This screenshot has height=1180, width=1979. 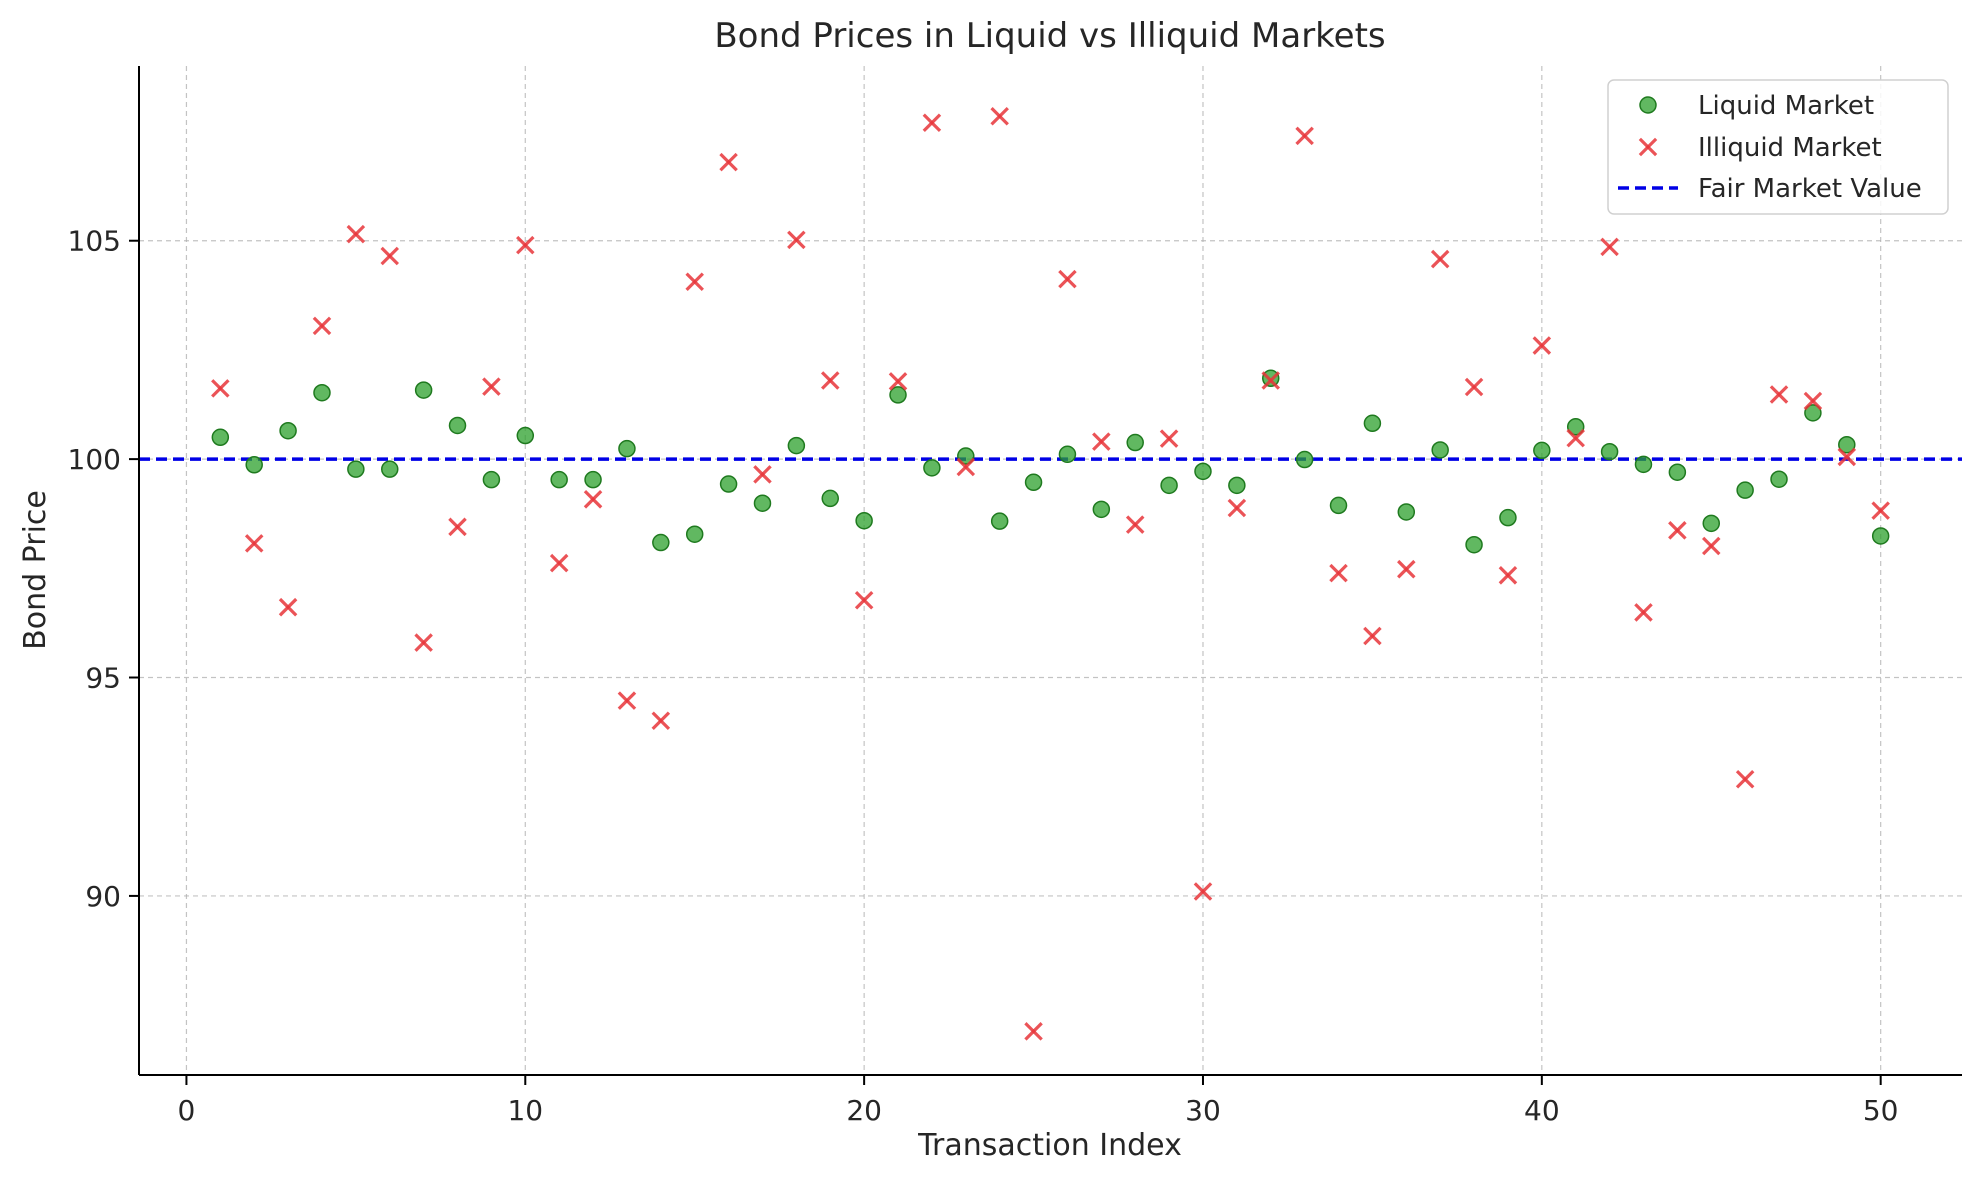 What do you see at coordinates (1648, 105) in the screenshot?
I see `legend-liquid-marker-icon` at bounding box center [1648, 105].